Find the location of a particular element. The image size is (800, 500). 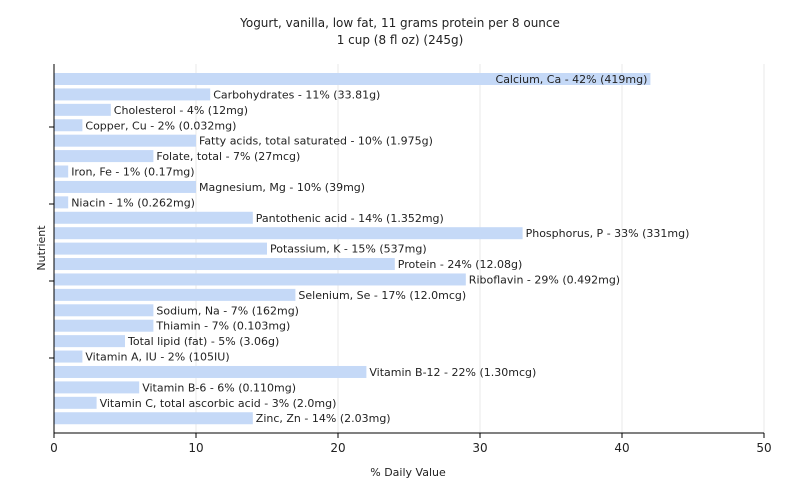

bar-label: Pantothenic acid - 14% (1.352mg) is located at coordinates (350, 218).